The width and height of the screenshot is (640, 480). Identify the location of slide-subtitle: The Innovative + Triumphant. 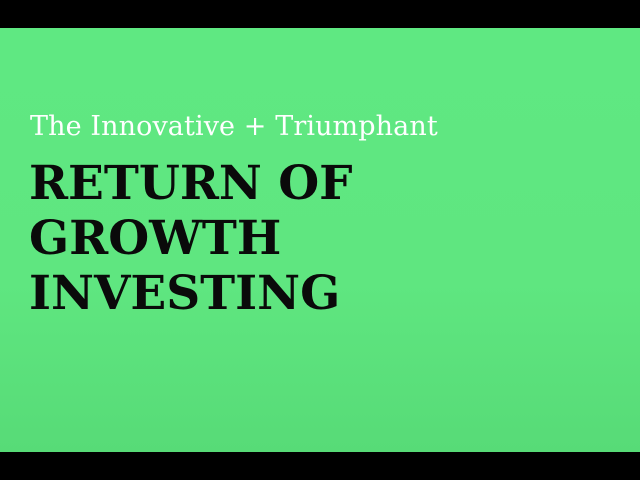
(234, 126).